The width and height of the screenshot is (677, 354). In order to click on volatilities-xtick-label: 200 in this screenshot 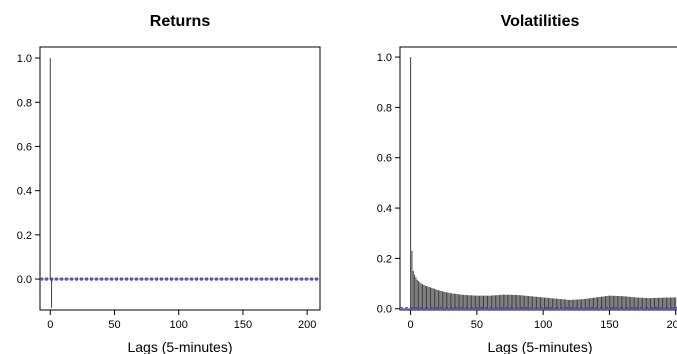, I will do `click(672, 325)`.